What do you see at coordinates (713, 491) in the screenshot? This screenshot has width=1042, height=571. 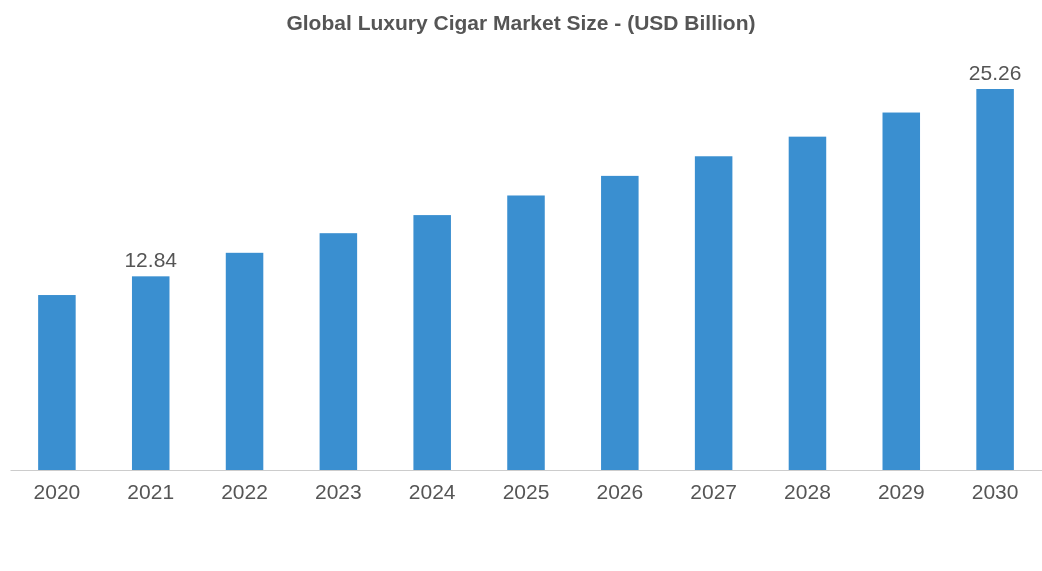 I see `x-tick-label: 2027` at bounding box center [713, 491].